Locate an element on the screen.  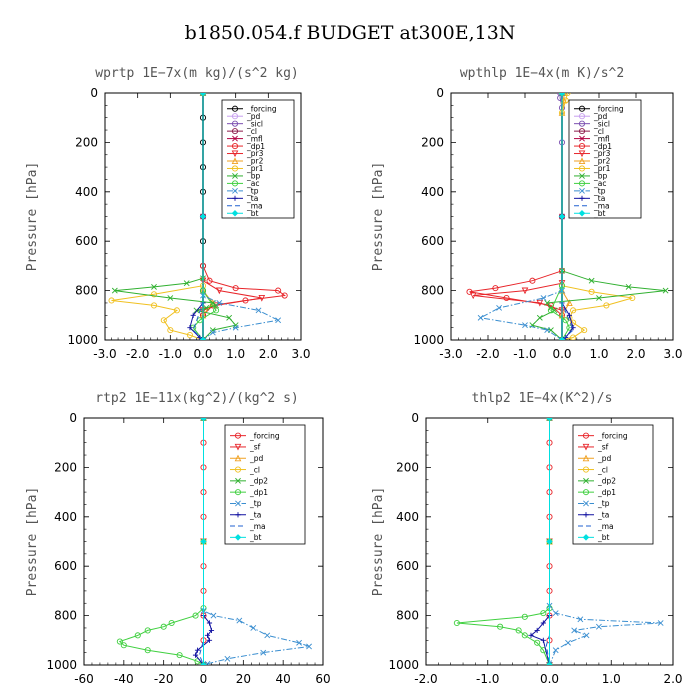
x-tick-label: 0.0 is located at coordinates (202, 354).